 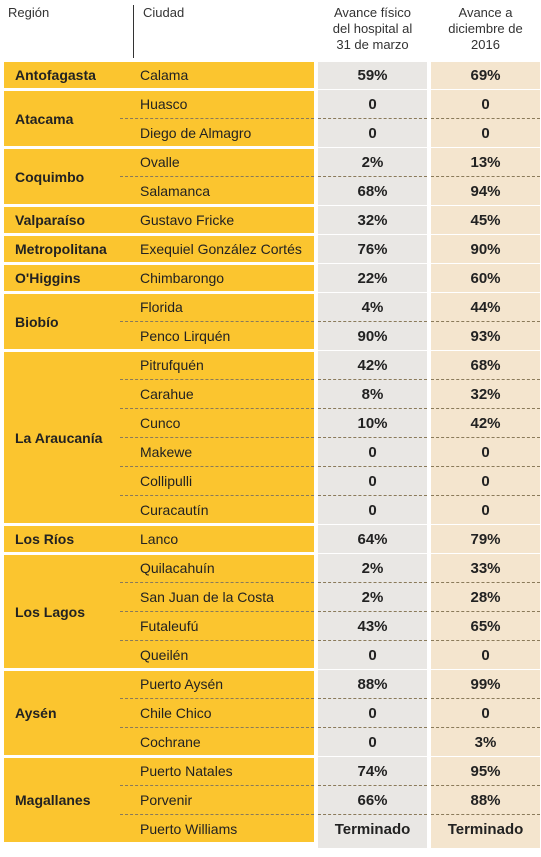 What do you see at coordinates (485, 800) in the screenshot?
I see `value-2016: 88%` at bounding box center [485, 800].